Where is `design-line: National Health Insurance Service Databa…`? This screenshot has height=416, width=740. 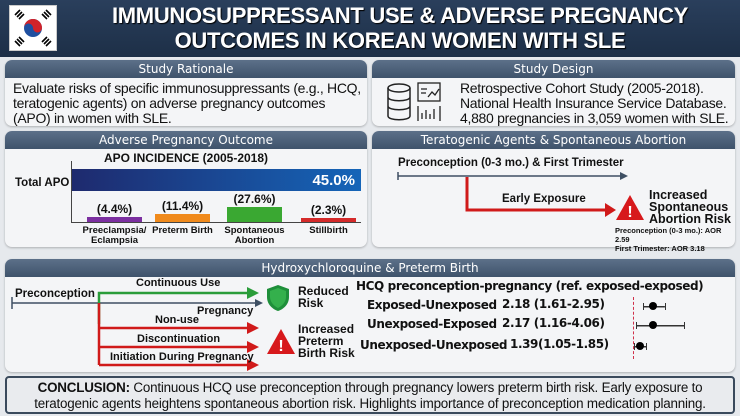
design-line: National Health Insurance Service Databa… is located at coordinates (593, 103).